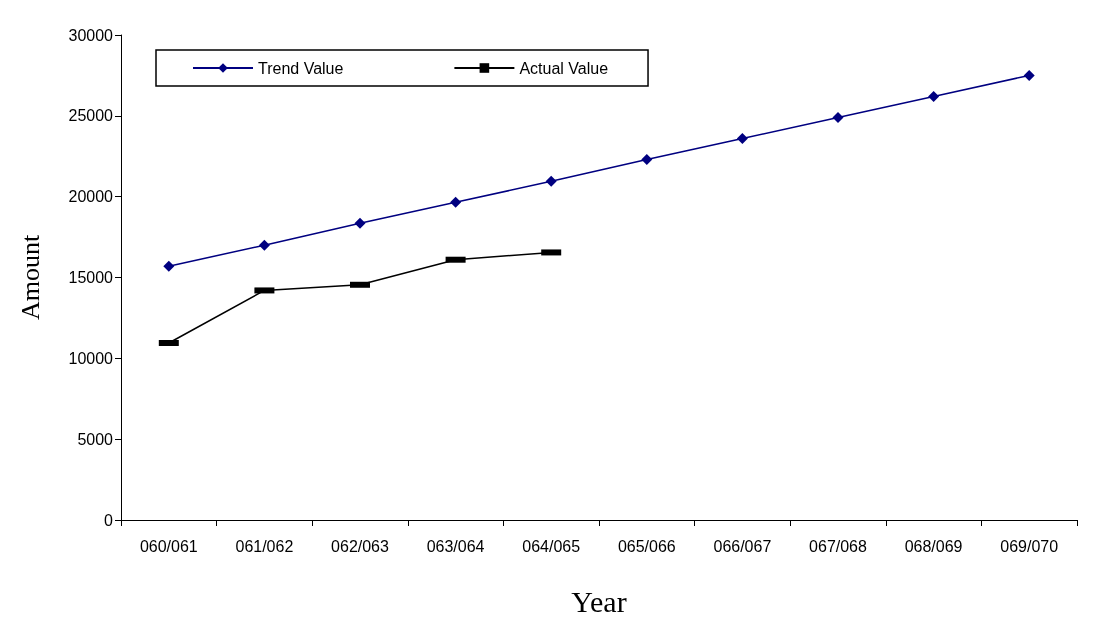 The image size is (1093, 633). I want to click on y-tick-label: 5000, so click(95, 439).